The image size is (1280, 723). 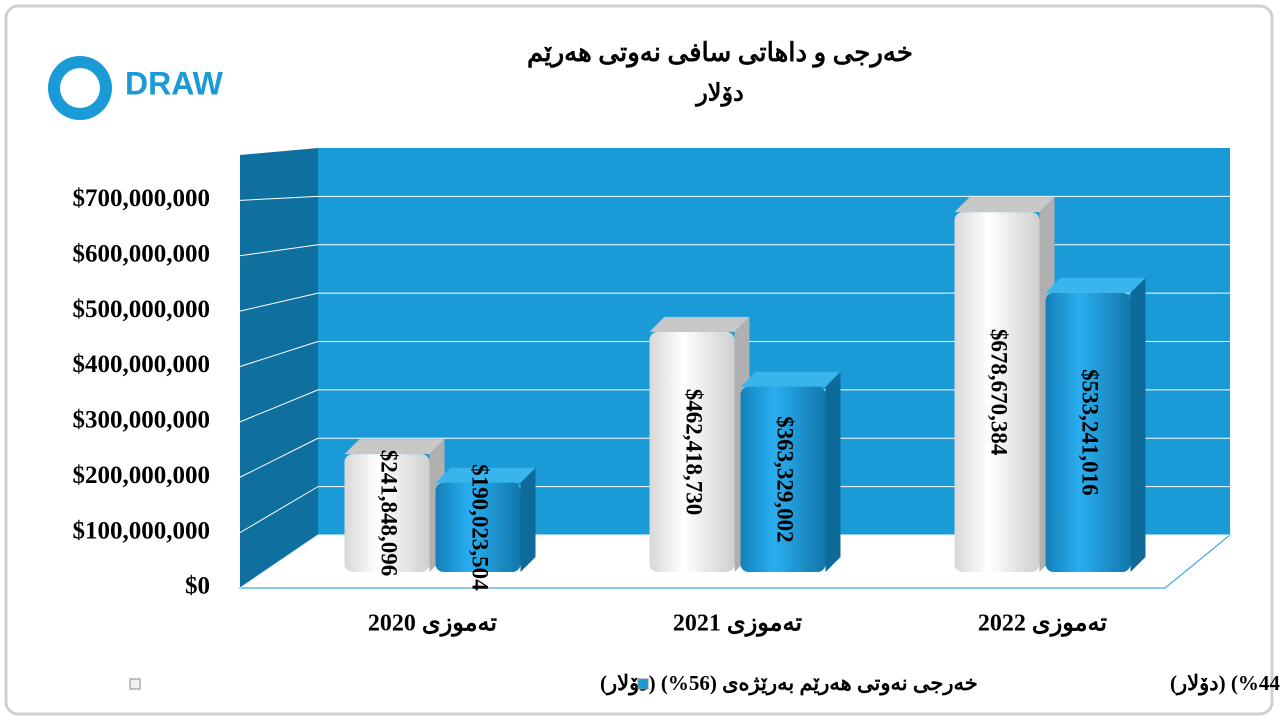 What do you see at coordinates (1042, 624) in the screenshot?
I see `x-tick-label: تەموزی 2022` at bounding box center [1042, 624].